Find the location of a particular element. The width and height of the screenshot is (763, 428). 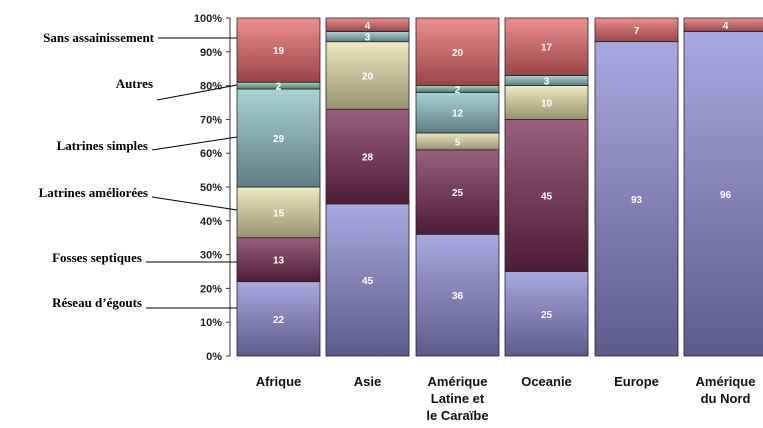

data-label: 17 is located at coordinates (547, 48).